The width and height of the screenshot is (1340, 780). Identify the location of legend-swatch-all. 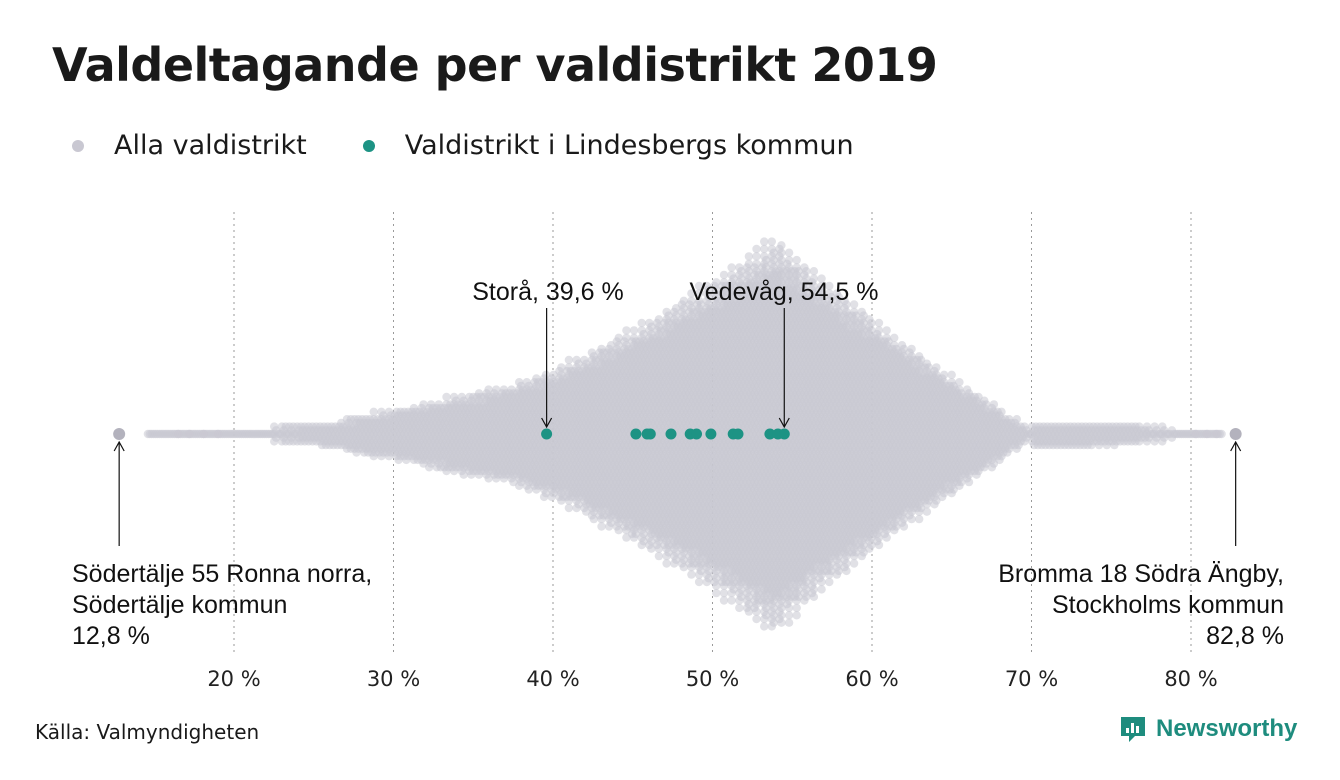
(78, 145).